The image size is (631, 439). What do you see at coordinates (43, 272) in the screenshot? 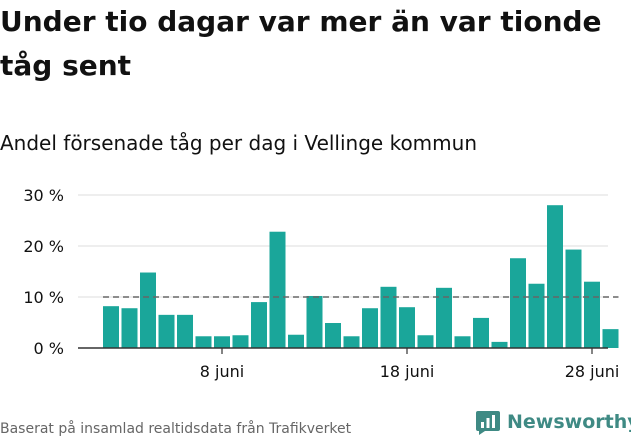
I see `y-axis-ticks: 0 % 10 % 20 % 30 %` at bounding box center [43, 272].